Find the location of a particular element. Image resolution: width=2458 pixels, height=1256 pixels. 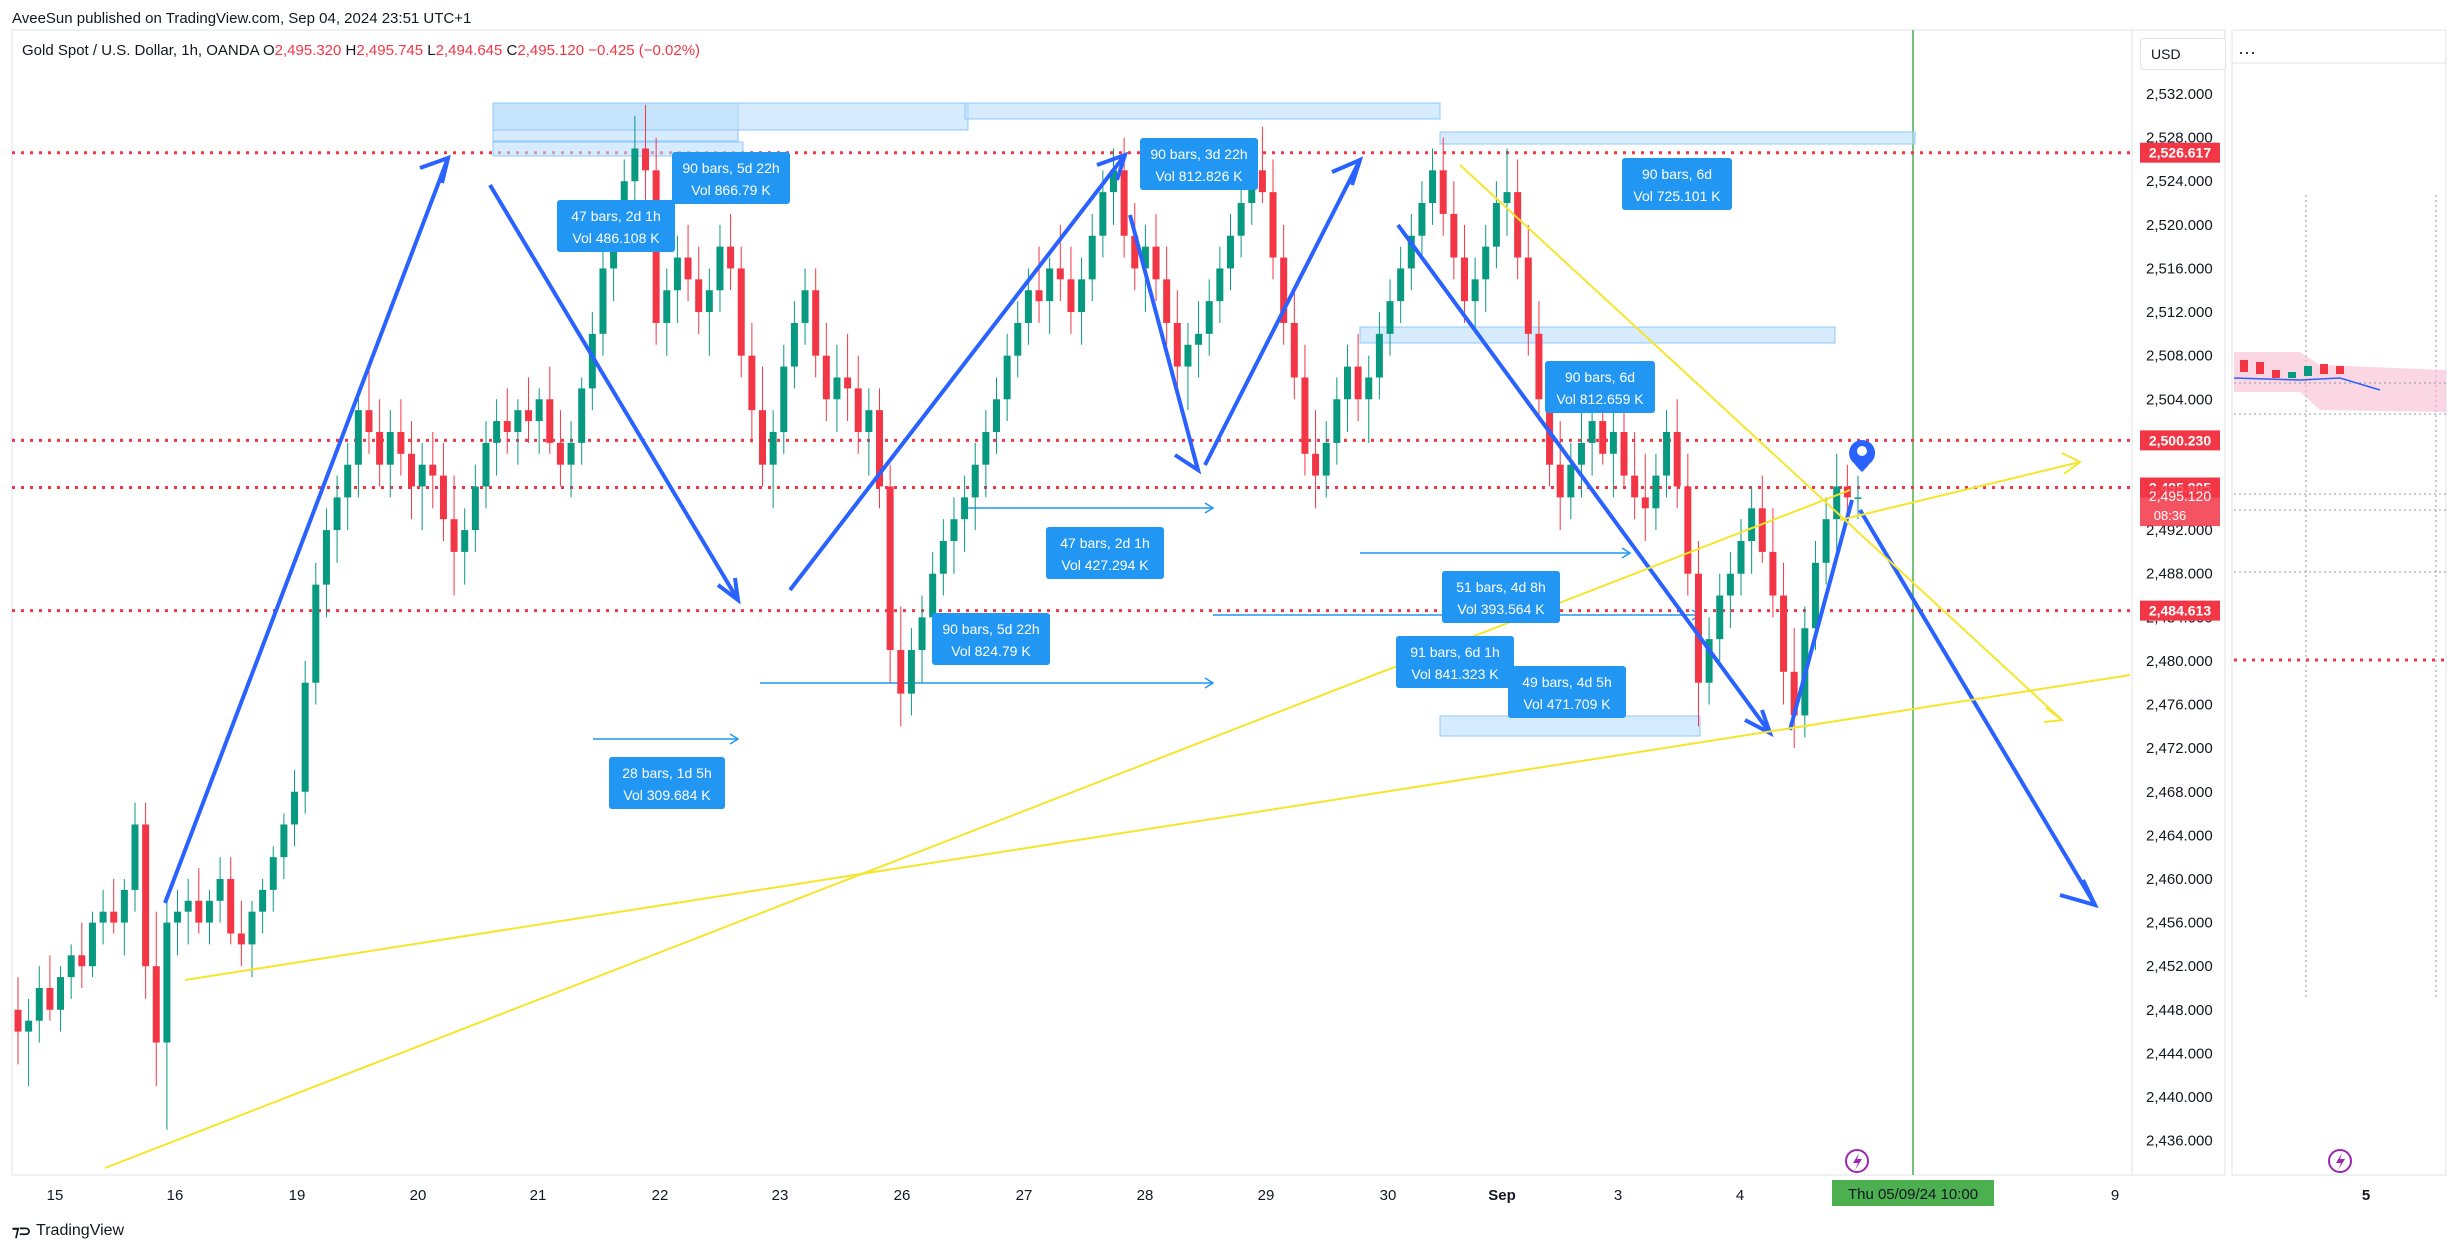

y-tick-label: 2,520.000 is located at coordinates (2179, 225).